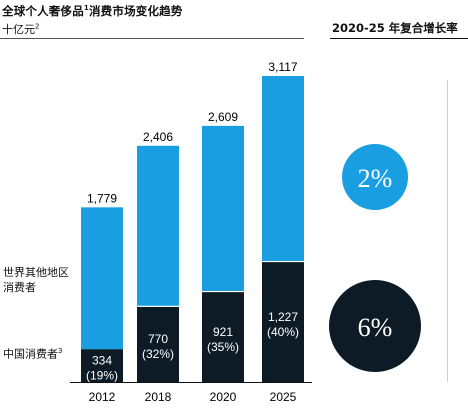 This screenshot has height=412, width=468. I want to click on bar-china-2025, so click(283, 321).